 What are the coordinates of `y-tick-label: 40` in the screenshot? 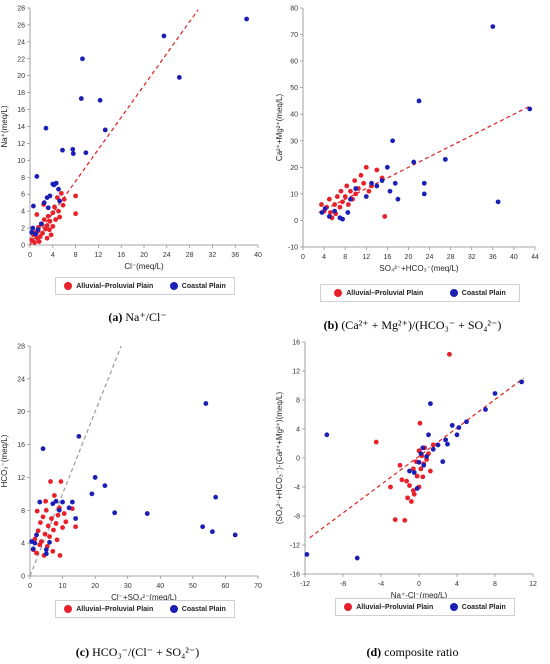 It's located at (294, 115).